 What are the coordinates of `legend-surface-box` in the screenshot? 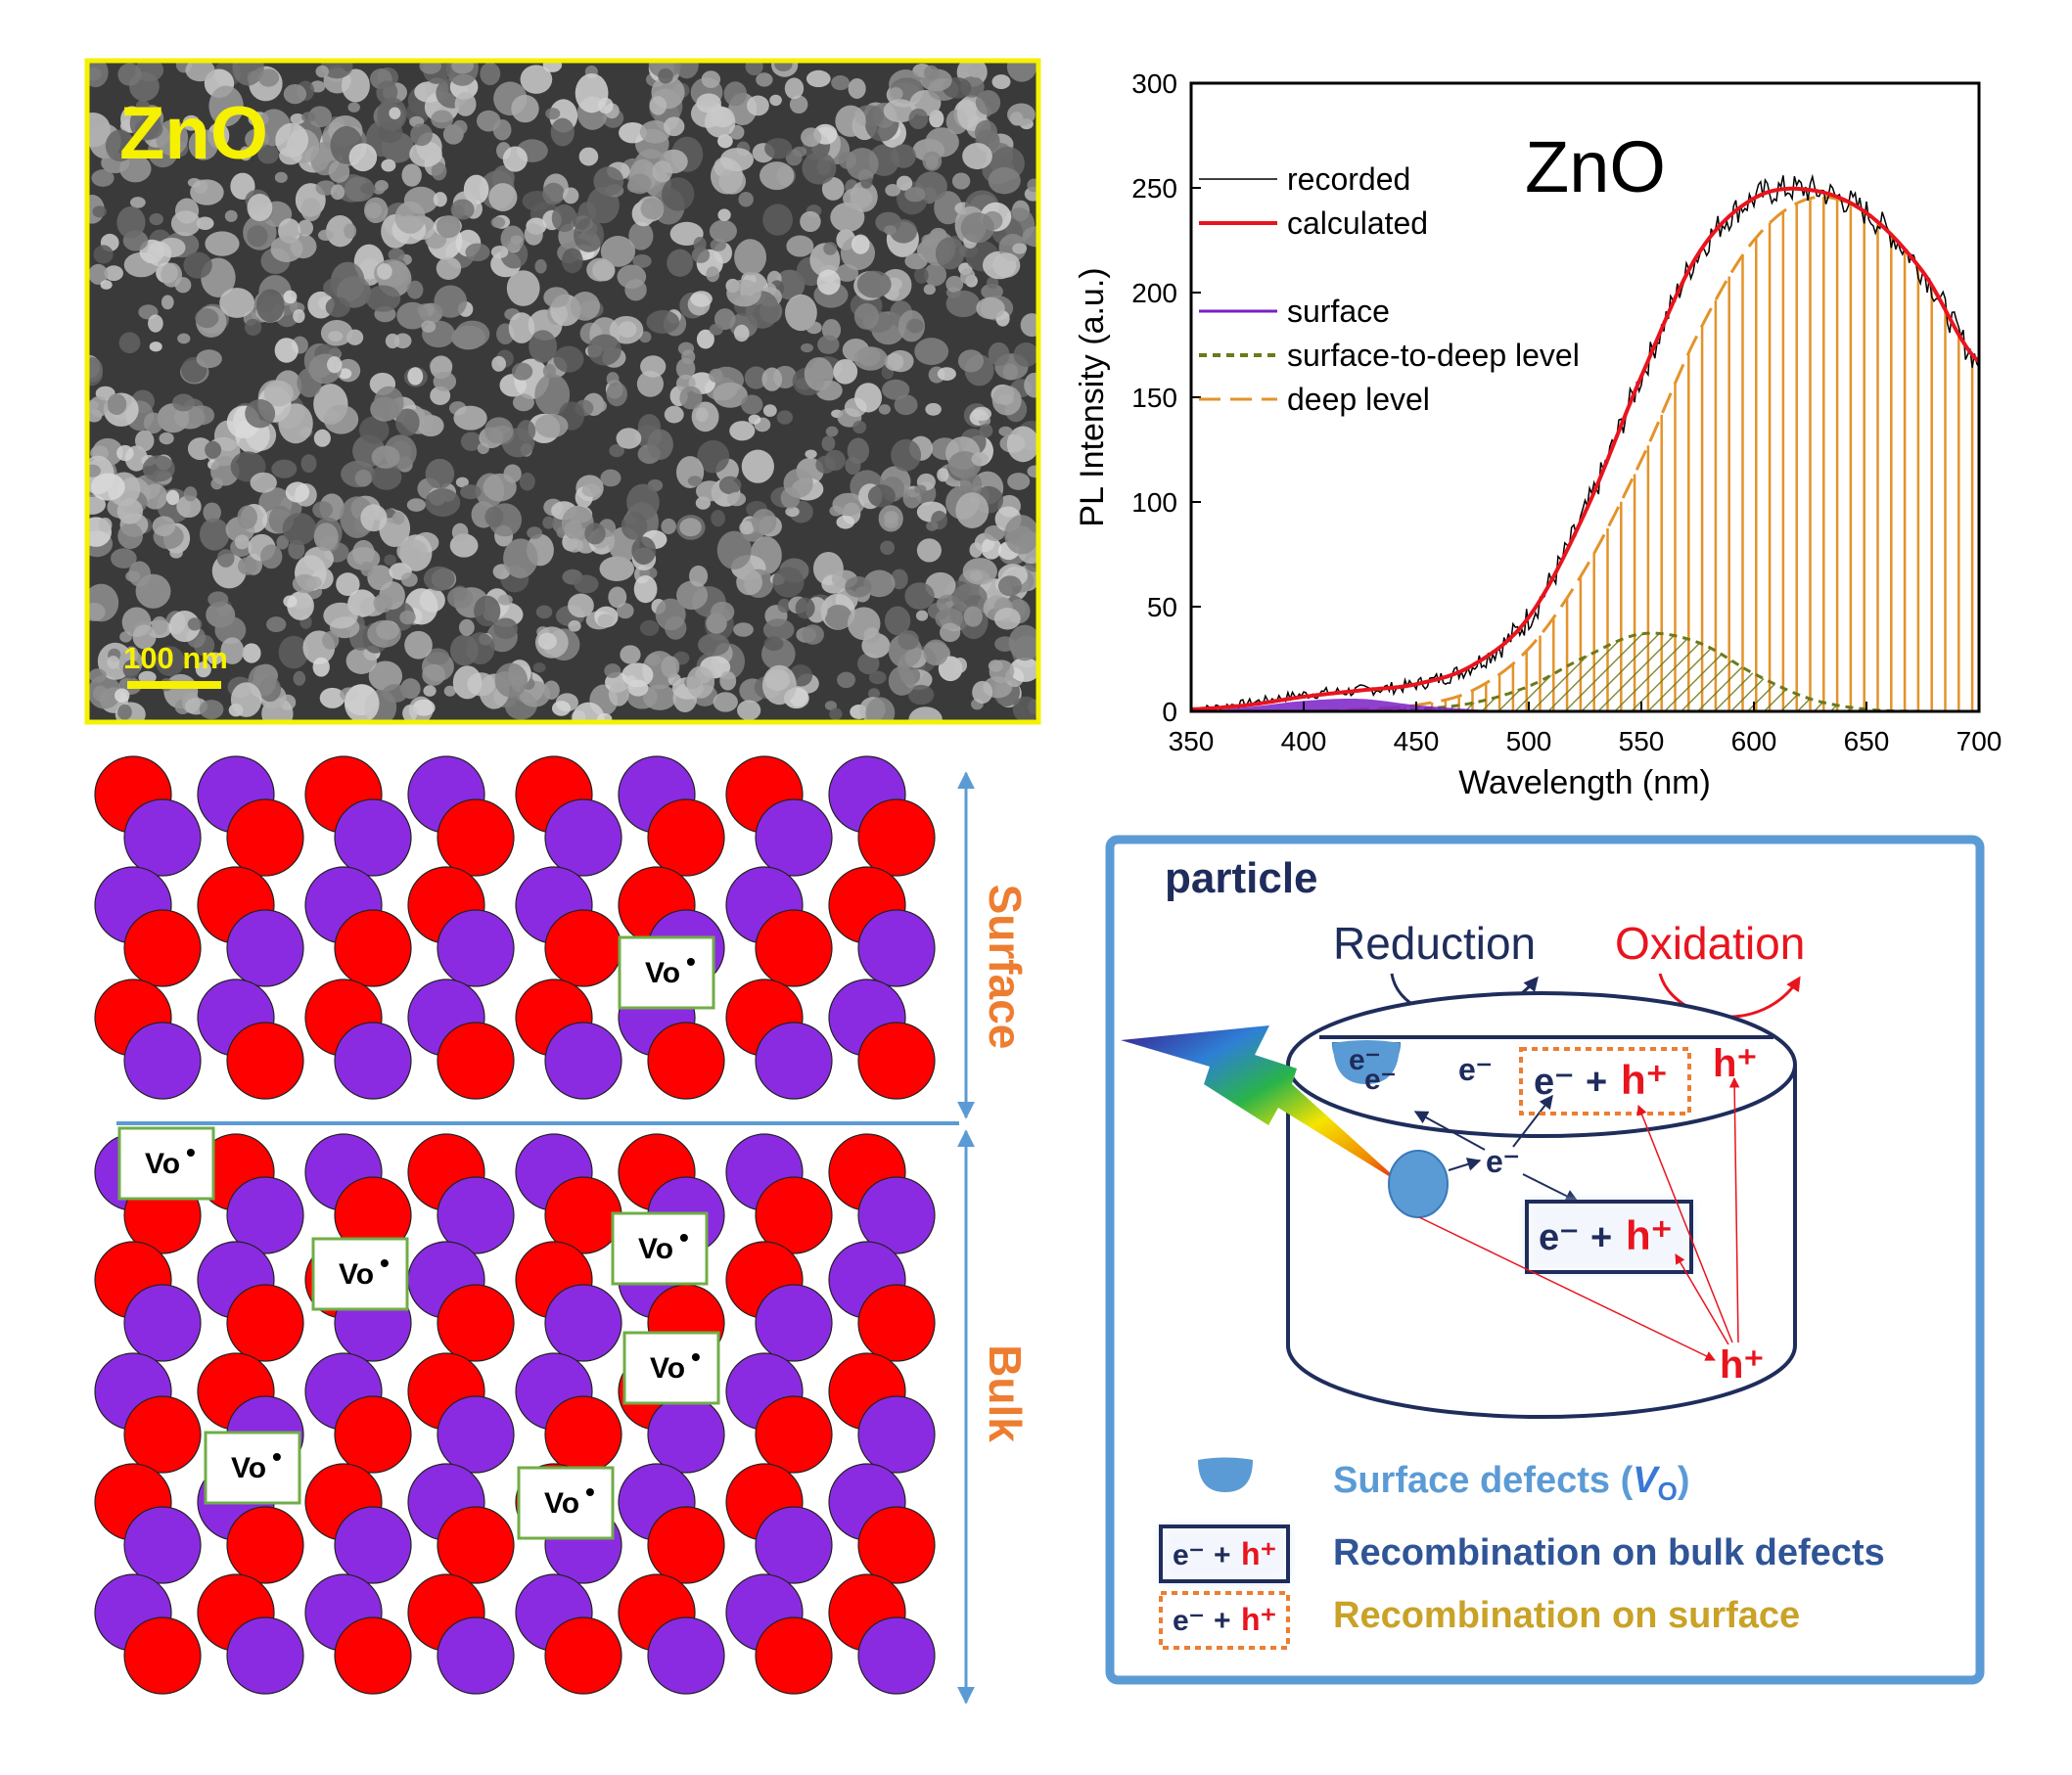 It's located at (1224, 1621).